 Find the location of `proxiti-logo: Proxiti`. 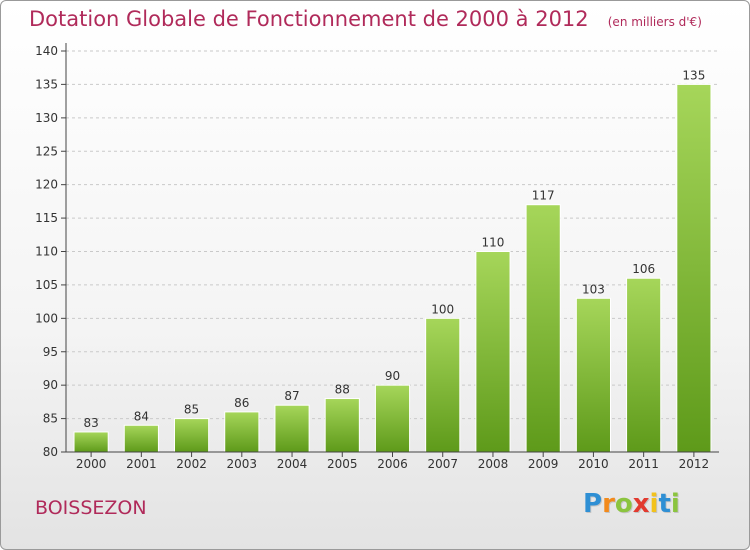

proxiti-logo: Proxiti is located at coordinates (631, 504).